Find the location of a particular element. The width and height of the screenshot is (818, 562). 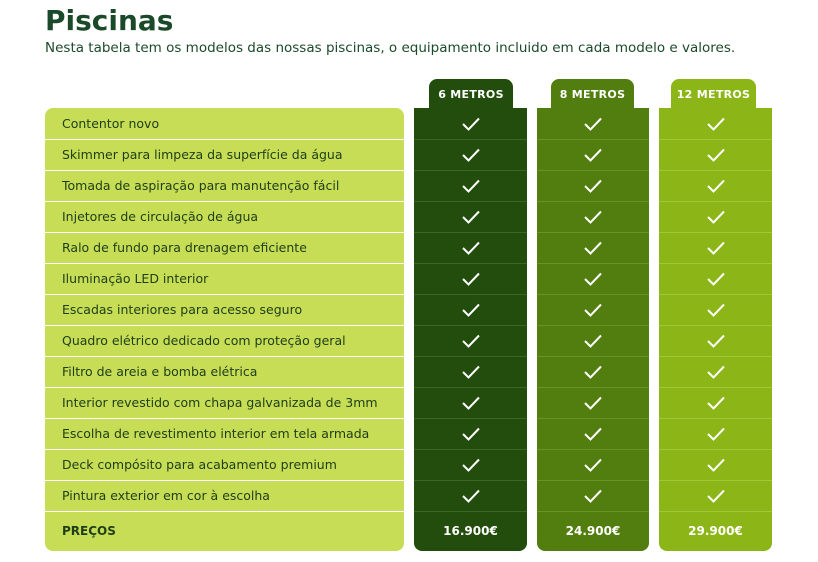

column-header: 6 METROS is located at coordinates (471, 94).